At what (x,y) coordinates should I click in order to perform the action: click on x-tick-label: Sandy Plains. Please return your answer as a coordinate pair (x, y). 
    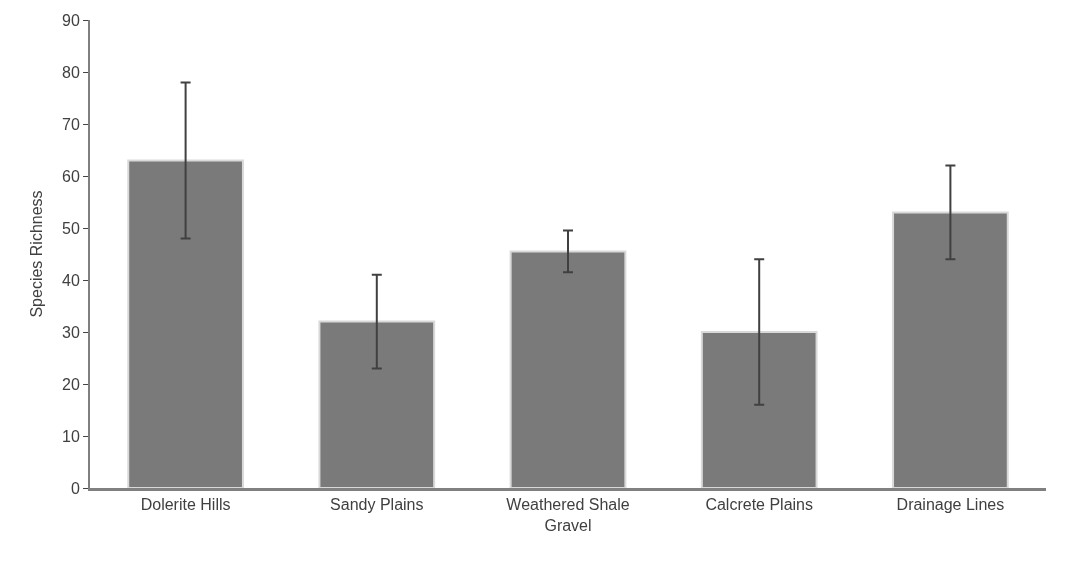
    Looking at the image, I should click on (377, 505).